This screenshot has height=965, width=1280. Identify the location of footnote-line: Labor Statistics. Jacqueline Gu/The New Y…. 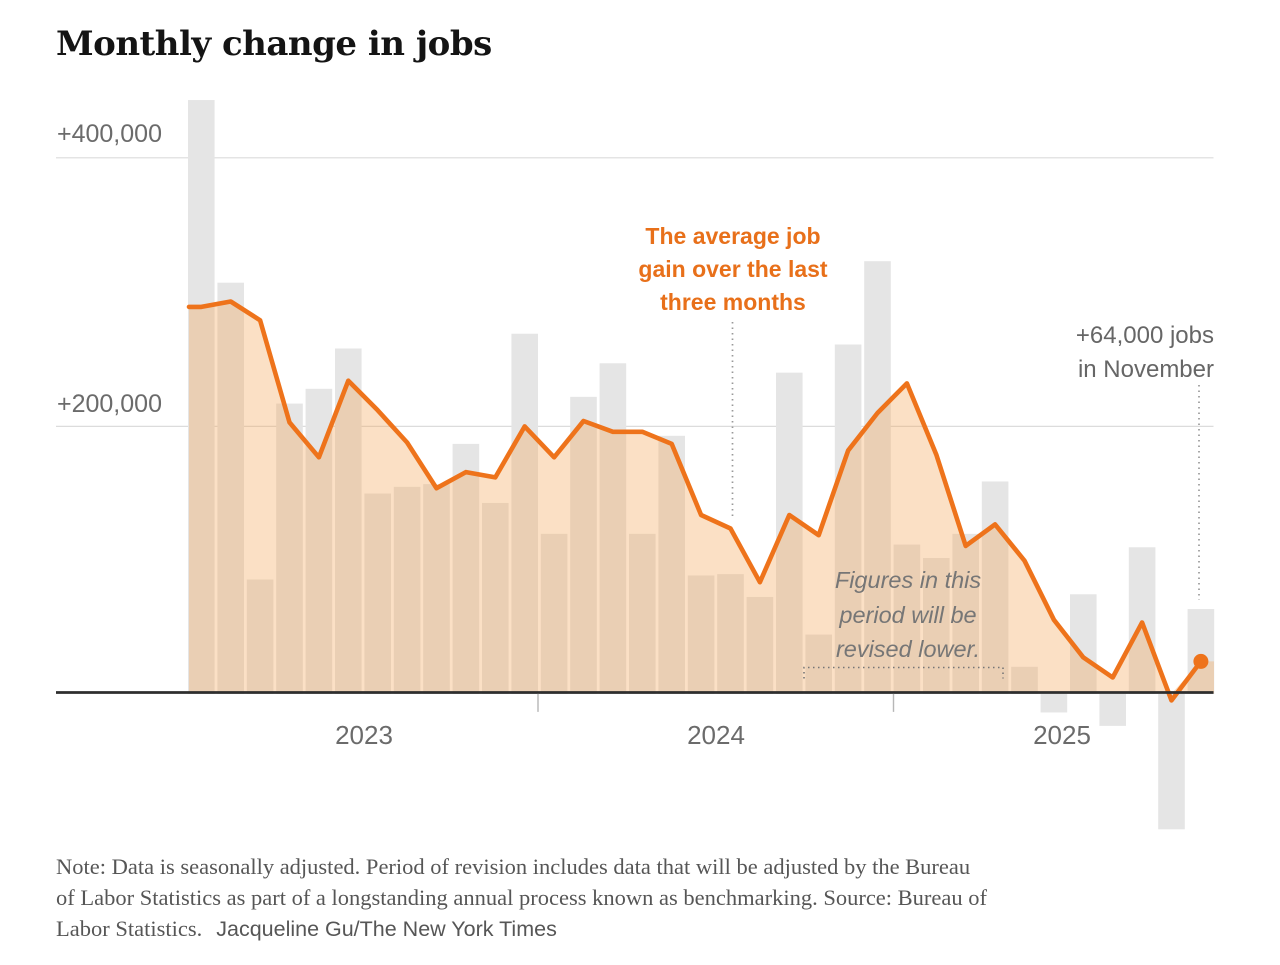
(521, 929).